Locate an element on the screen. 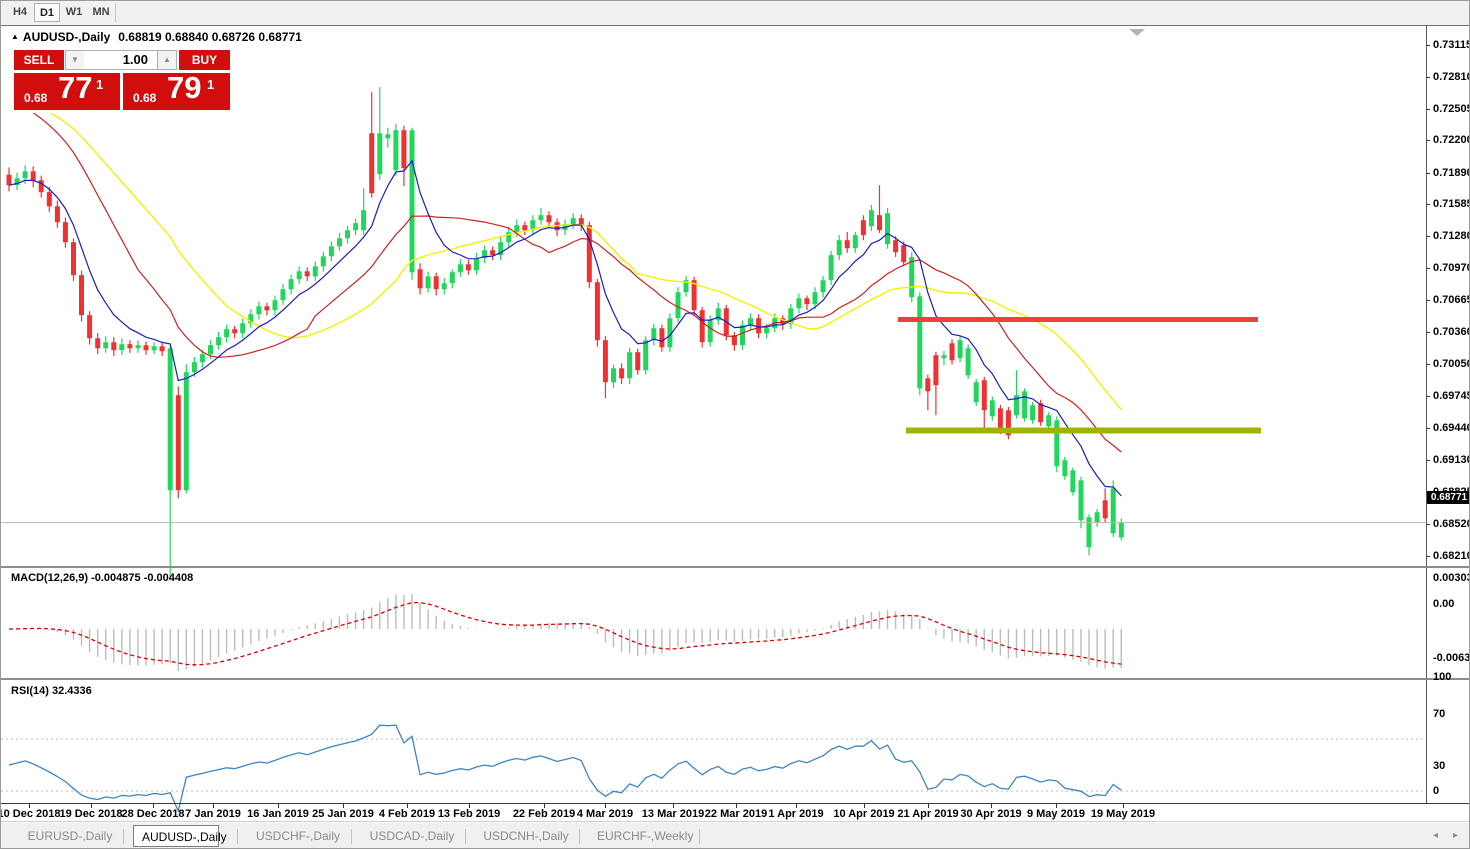  buy-price-big-figure: 0.68 is located at coordinates (145, 98).